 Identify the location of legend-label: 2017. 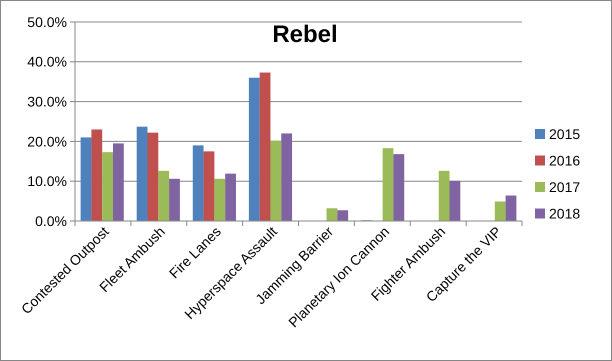
(564, 186).